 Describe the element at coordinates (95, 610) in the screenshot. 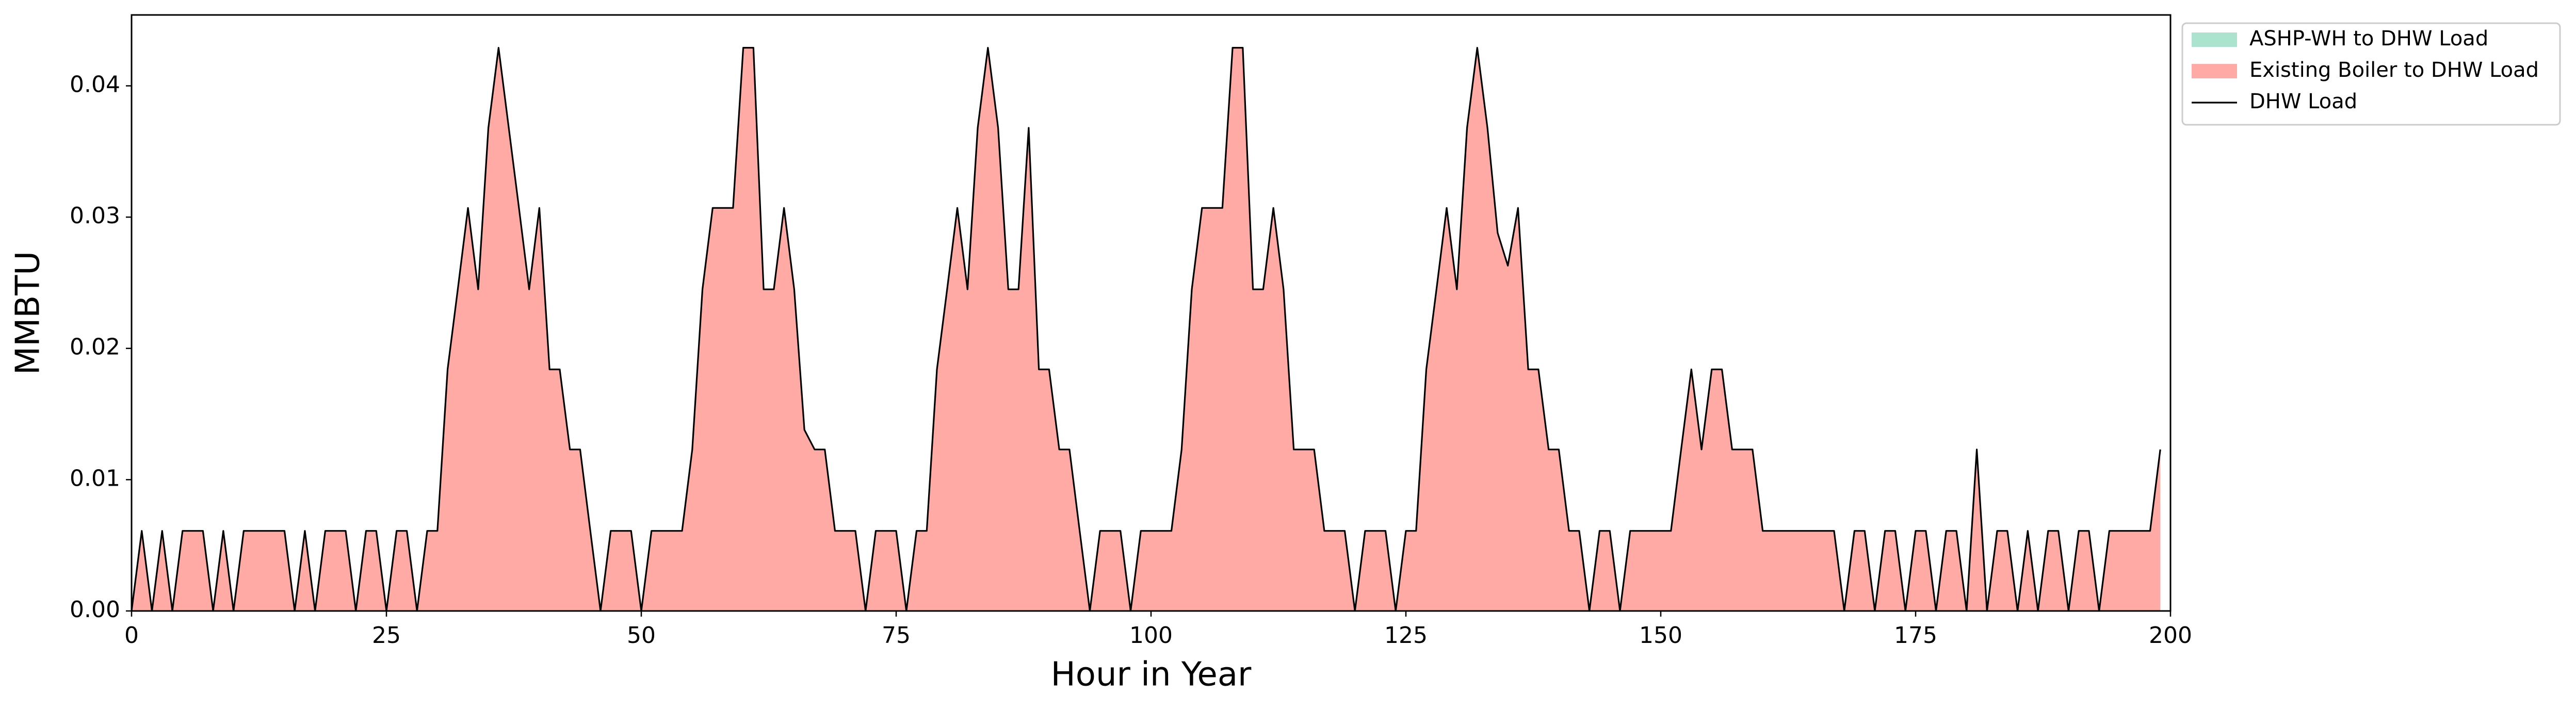

I see `y-tick-label: 0.00` at that location.